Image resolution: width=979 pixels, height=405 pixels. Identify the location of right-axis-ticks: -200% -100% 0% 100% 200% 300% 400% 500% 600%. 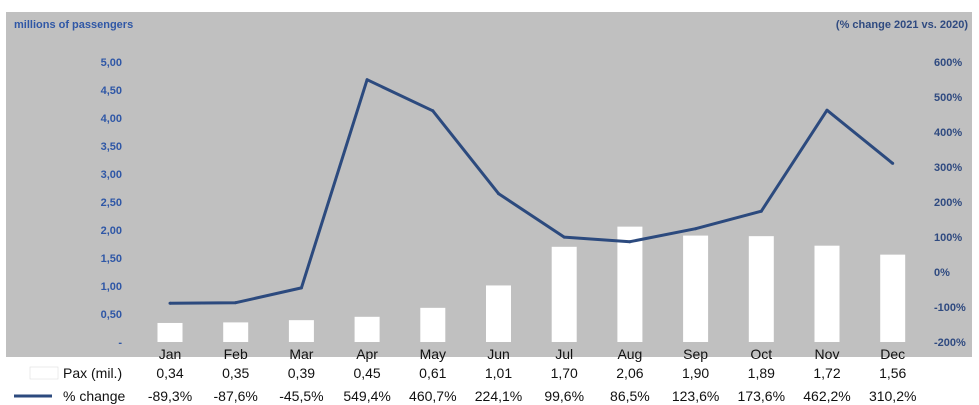
(950, 203).